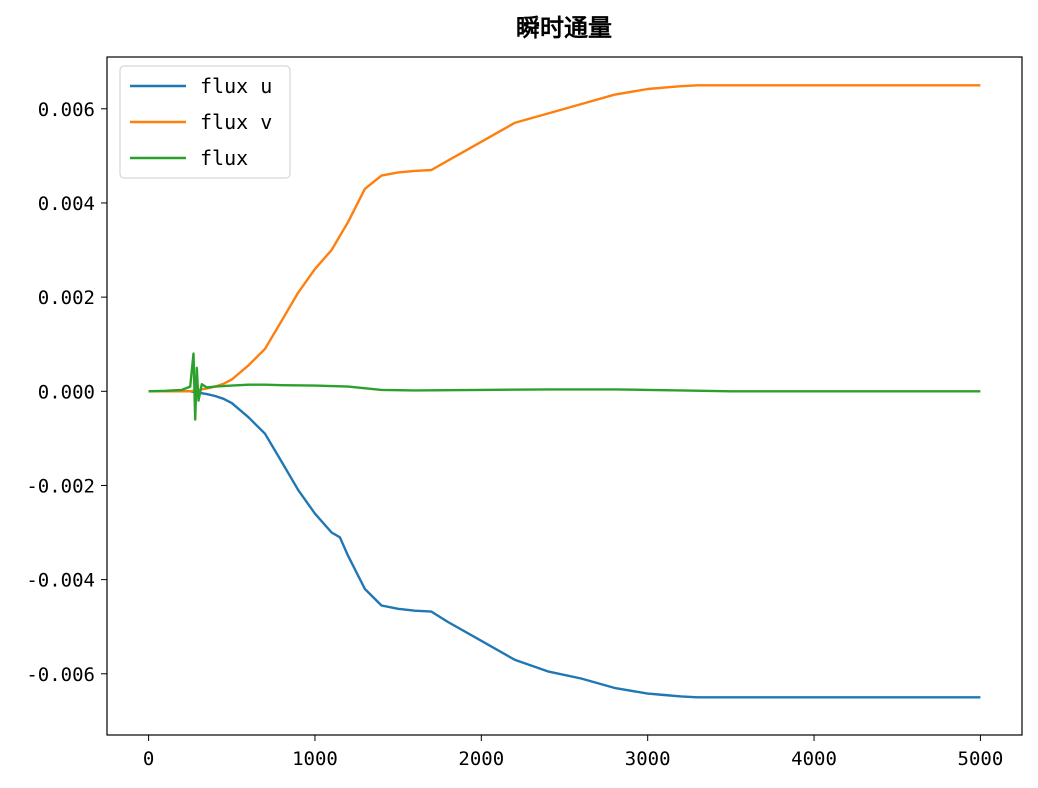 This screenshot has height=788, width=1038. I want to click on legend: flux u flux v flux, so click(205, 122).